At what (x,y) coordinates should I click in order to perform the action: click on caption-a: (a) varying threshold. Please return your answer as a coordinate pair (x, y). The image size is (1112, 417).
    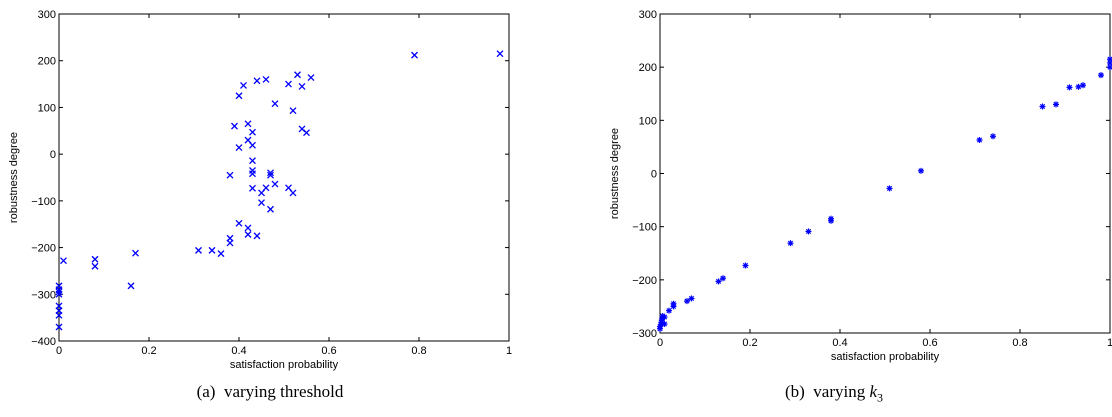
    Looking at the image, I should click on (270, 392).